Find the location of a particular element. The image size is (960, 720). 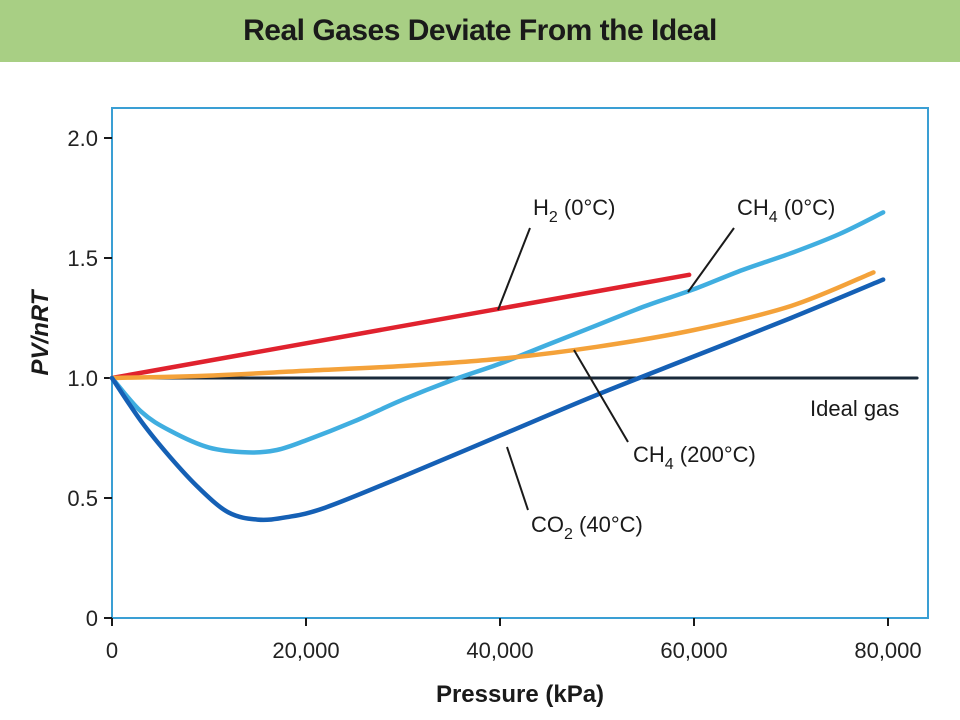

title-banner: Real Gases Deviate From the Ideal is located at coordinates (480, 31).